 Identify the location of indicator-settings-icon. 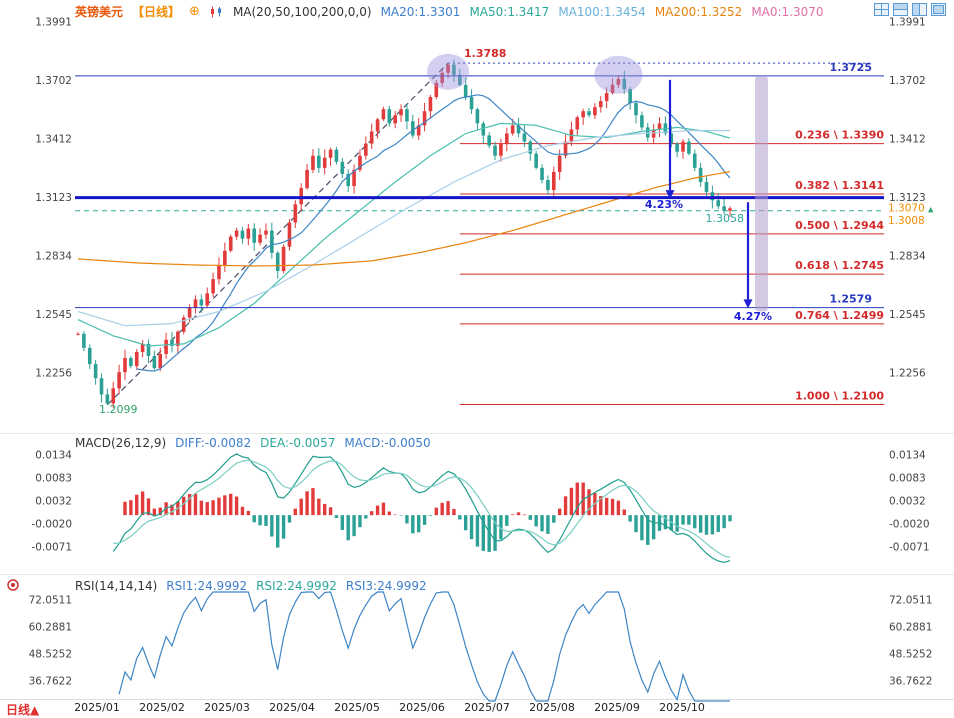
(13, 585).